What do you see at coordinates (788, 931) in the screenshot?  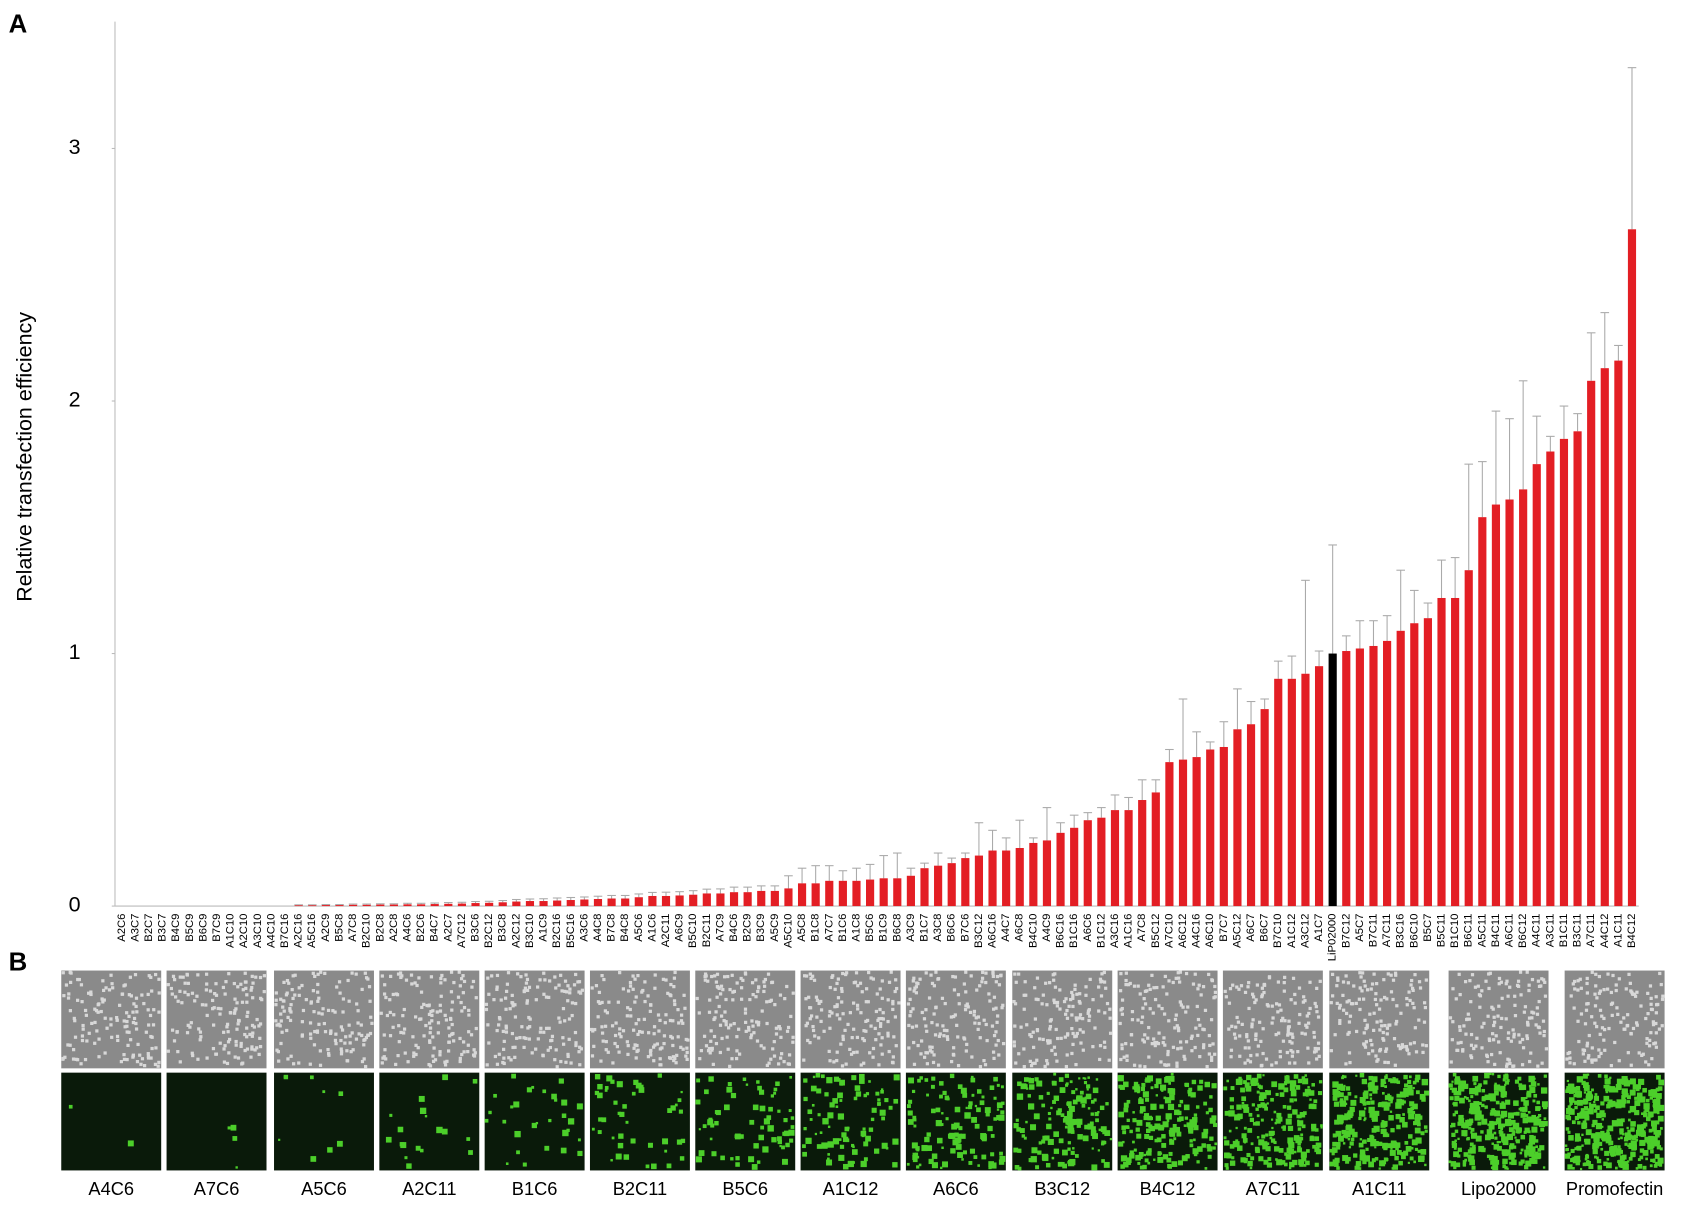 I see `x-tick-label: A5C10` at bounding box center [788, 931].